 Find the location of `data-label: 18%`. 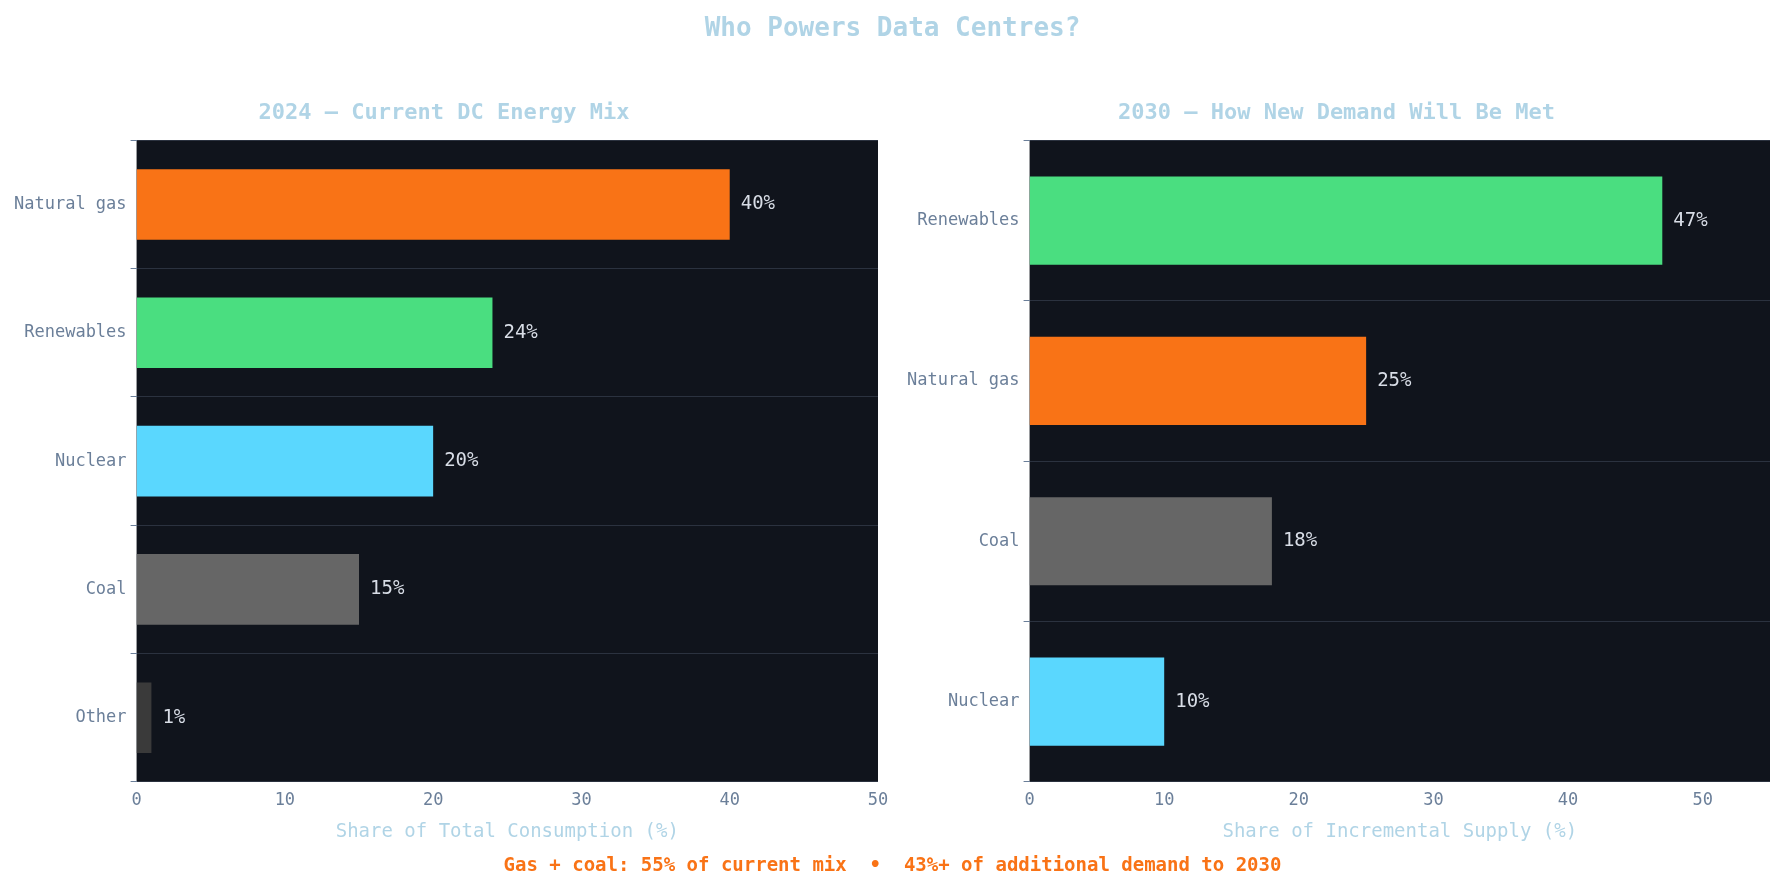

data-label: 18% is located at coordinates (1300, 539).